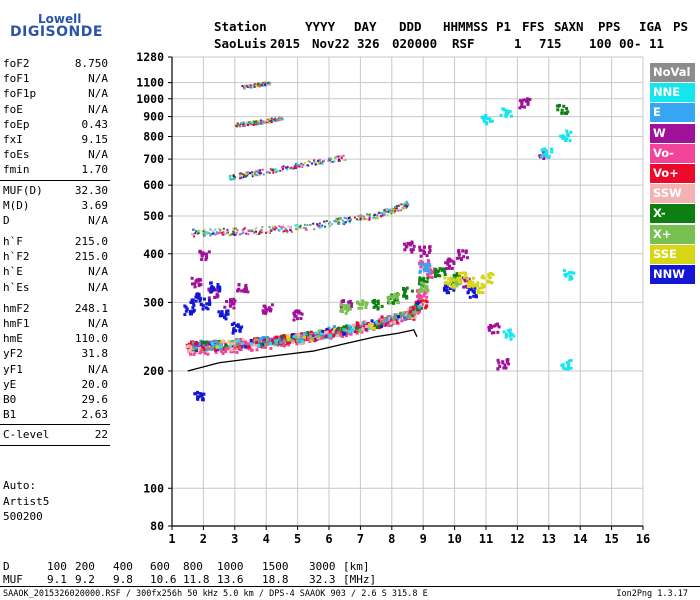 The width and height of the screenshot is (700, 600). What do you see at coordinates (550, 43) in the screenshot?
I see `header-value: 715` at bounding box center [550, 43].